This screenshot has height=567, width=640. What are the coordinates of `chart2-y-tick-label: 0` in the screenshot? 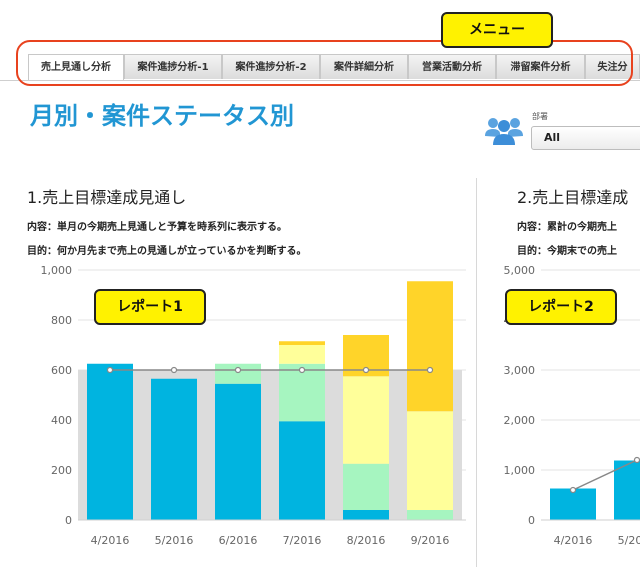 It's located at (531, 520).